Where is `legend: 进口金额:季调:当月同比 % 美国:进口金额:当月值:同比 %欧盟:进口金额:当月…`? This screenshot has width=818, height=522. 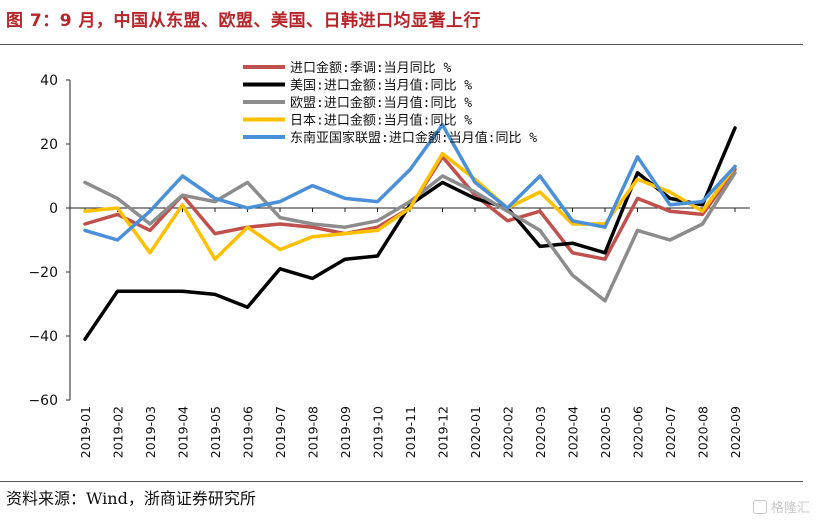 legend: 进口金额:季调:当月同比 % 美国:进口金额:当月值:同比 %欧盟:进口金额:当月… is located at coordinates (390, 103).